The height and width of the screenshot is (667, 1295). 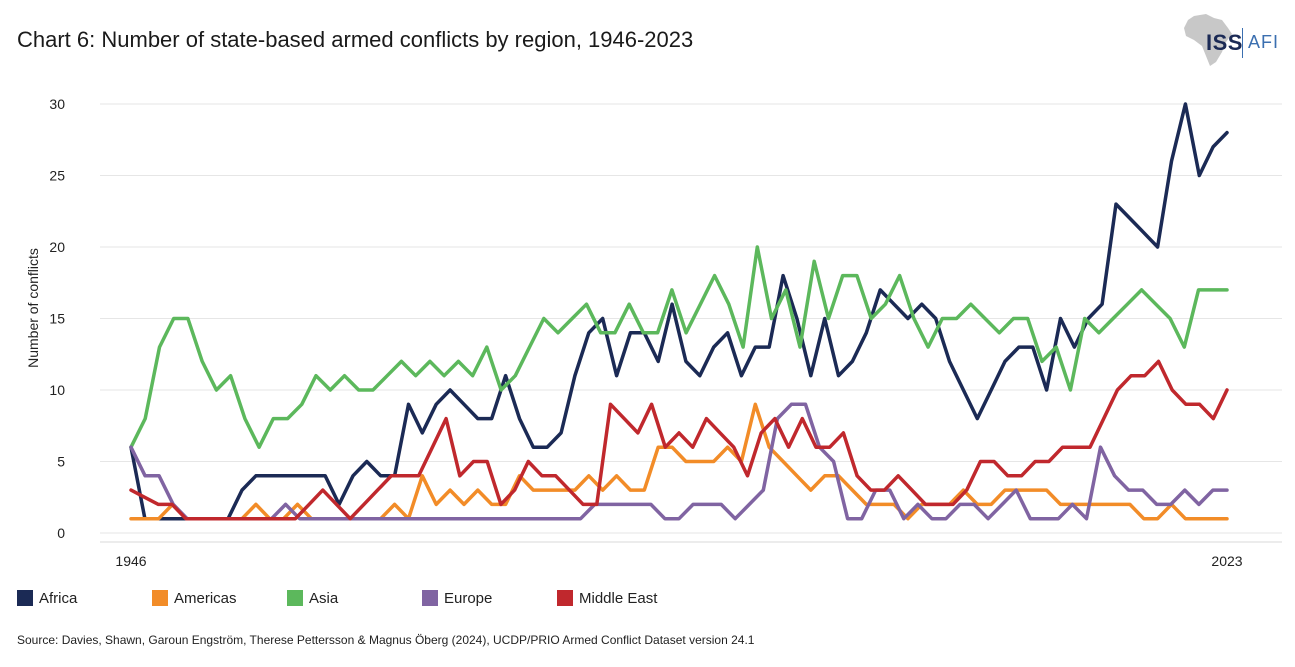 I want to click on y-tick-label: 25, so click(x=57, y=176).